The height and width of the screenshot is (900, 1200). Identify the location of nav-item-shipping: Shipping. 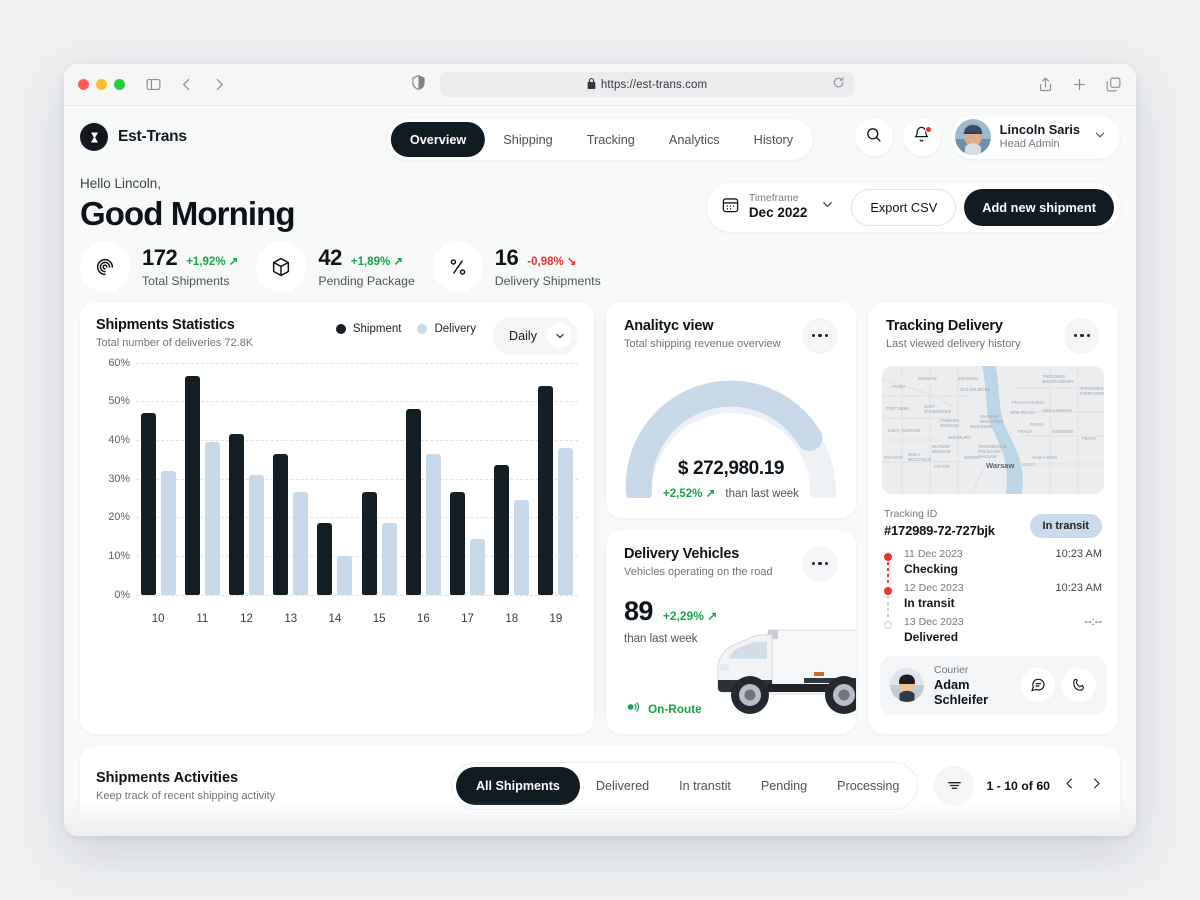
(528, 139).